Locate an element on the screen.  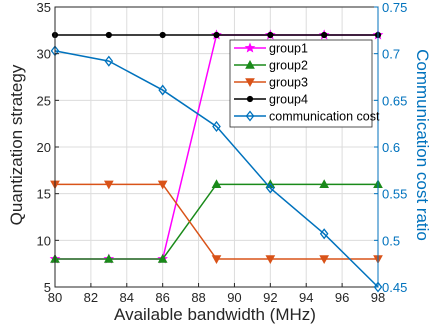
x-tick-label: 90 is located at coordinates (234, 297).